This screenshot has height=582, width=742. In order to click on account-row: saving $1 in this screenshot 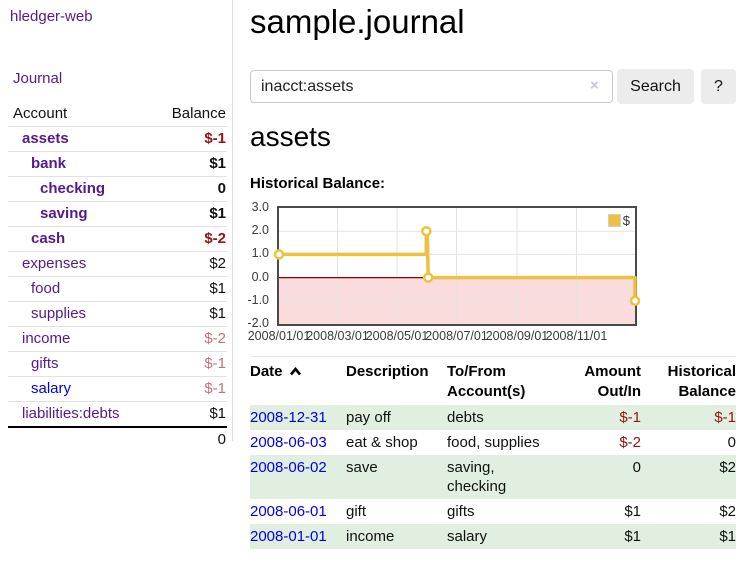, I will do `click(117, 214)`.